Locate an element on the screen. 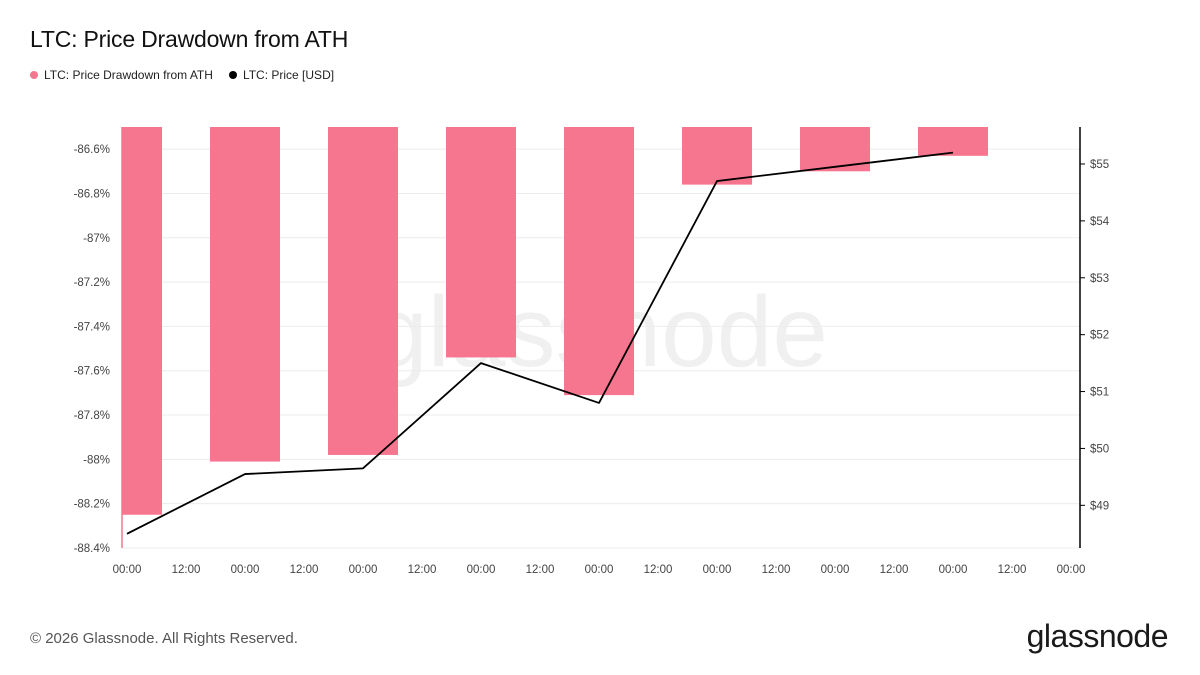 The height and width of the screenshot is (675, 1200). legend-item-price: LTC: Price [USD] is located at coordinates (281, 75).